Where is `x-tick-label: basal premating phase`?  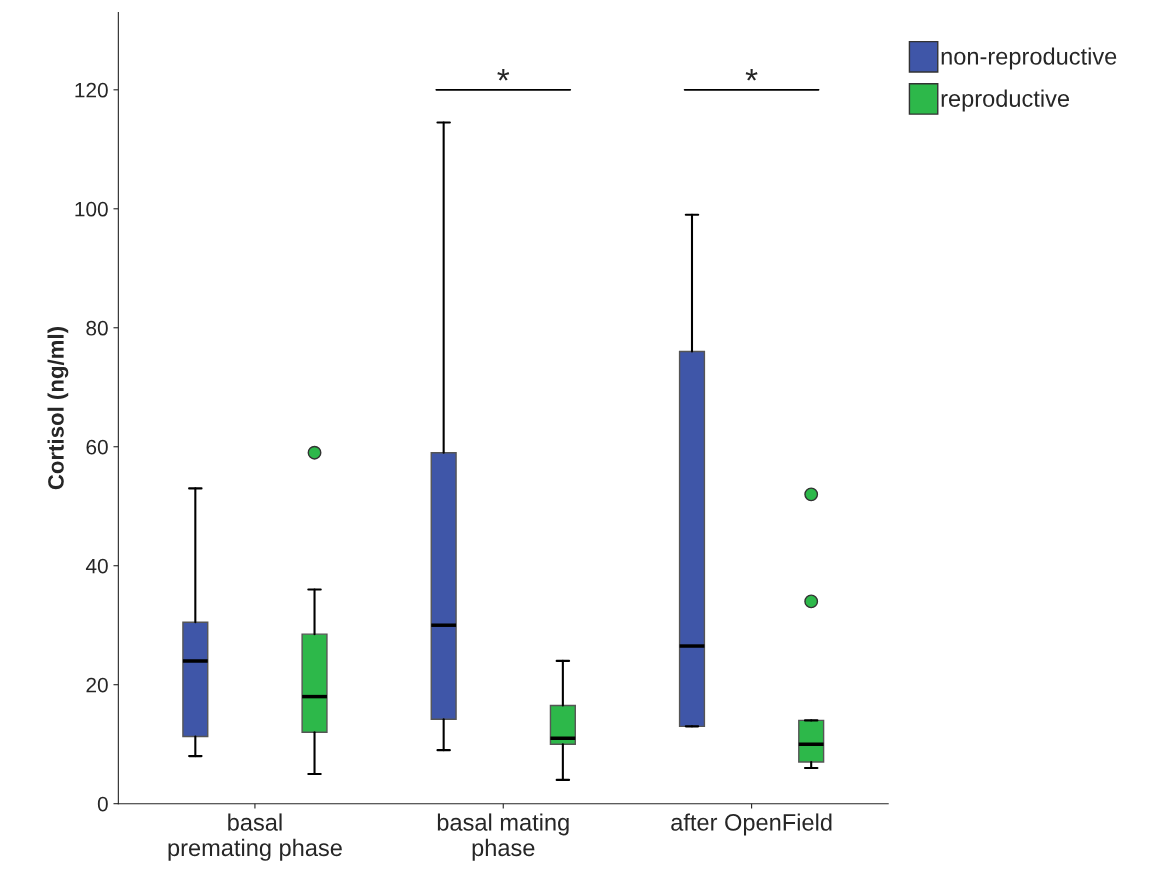 x-tick-label: basal premating phase is located at coordinates (255, 837).